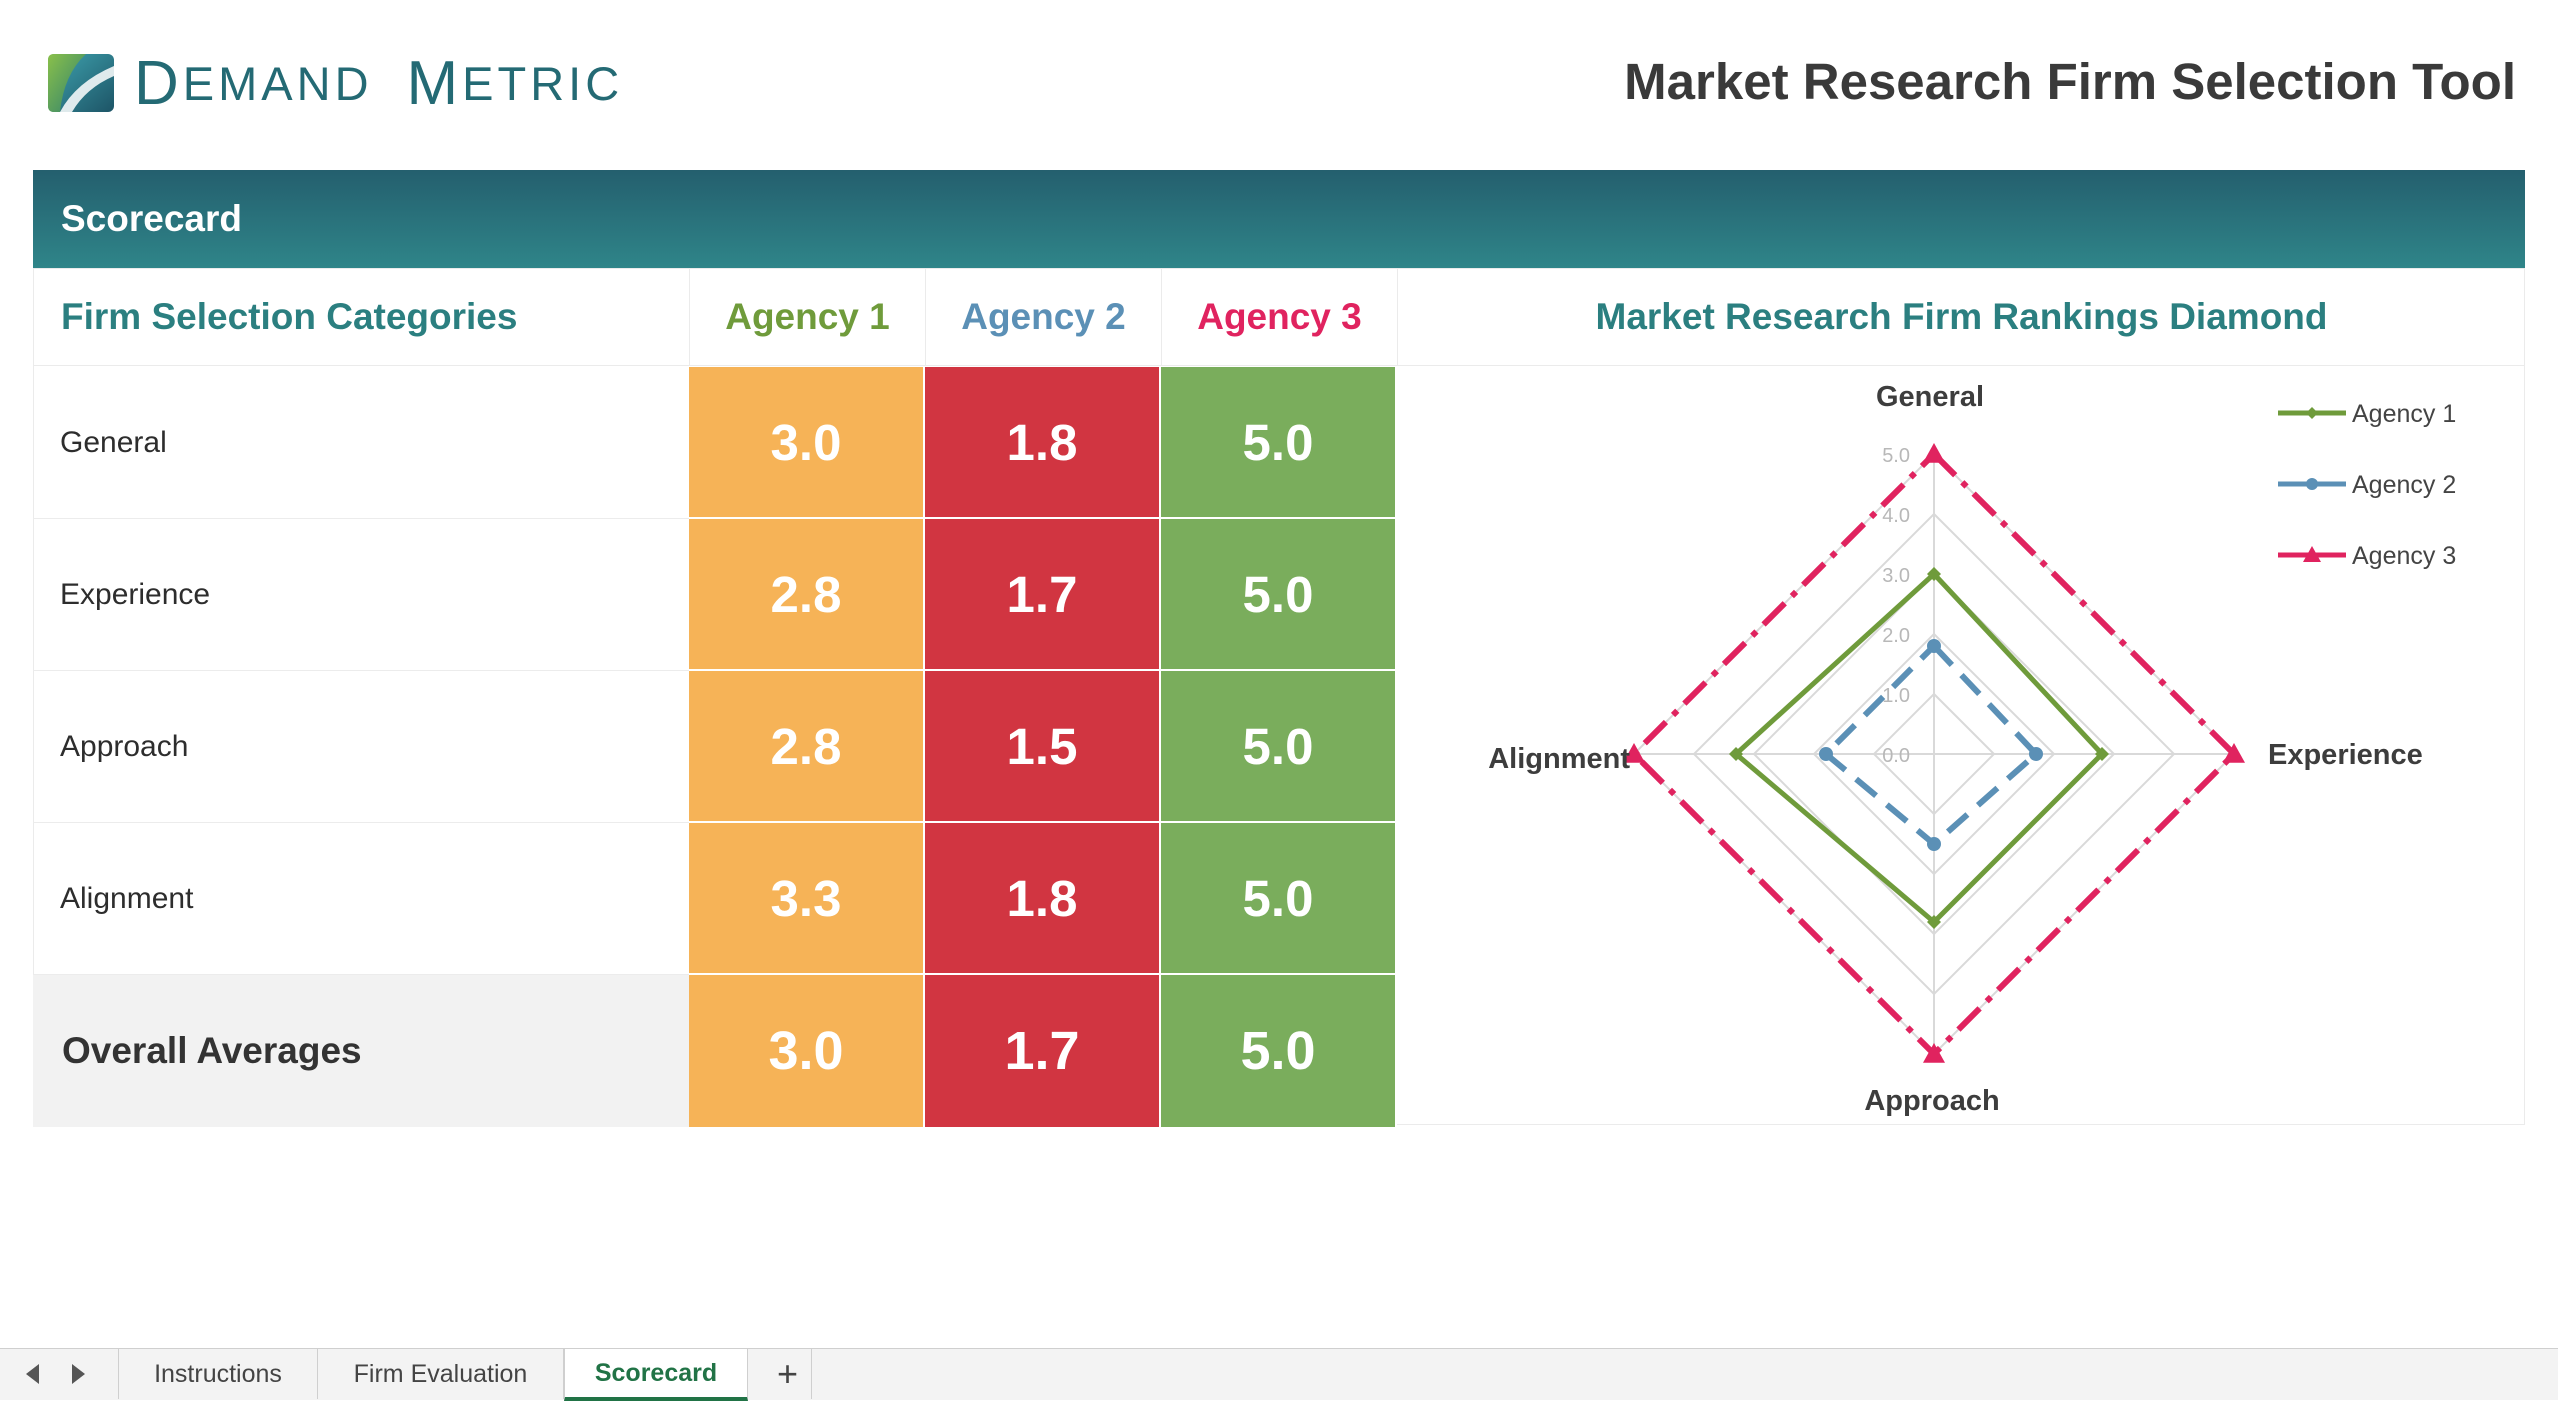  I want to click on average-cell: 3.0, so click(807, 1051).